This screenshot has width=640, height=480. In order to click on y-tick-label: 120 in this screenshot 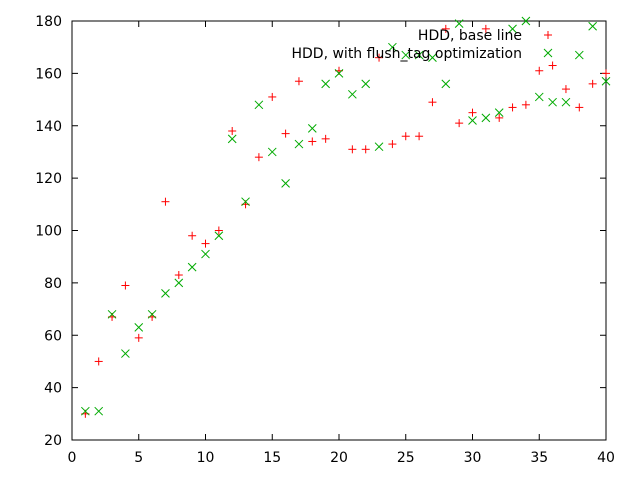, I will do `click(48, 179)`.